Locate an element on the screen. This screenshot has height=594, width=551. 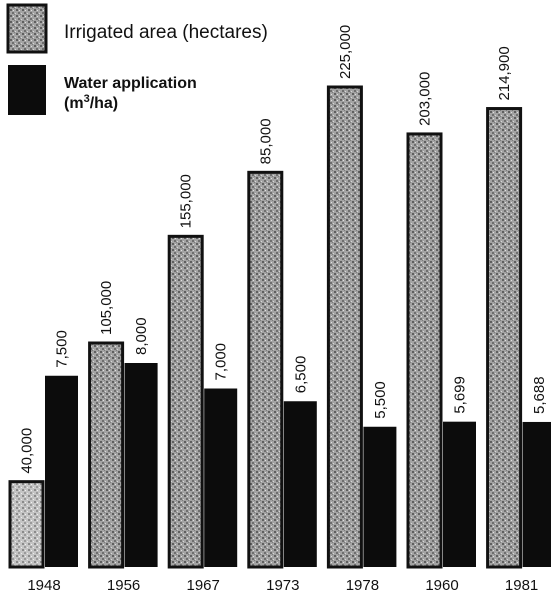
value-label-water-application-1948: 7,500 is located at coordinates (62, 349).